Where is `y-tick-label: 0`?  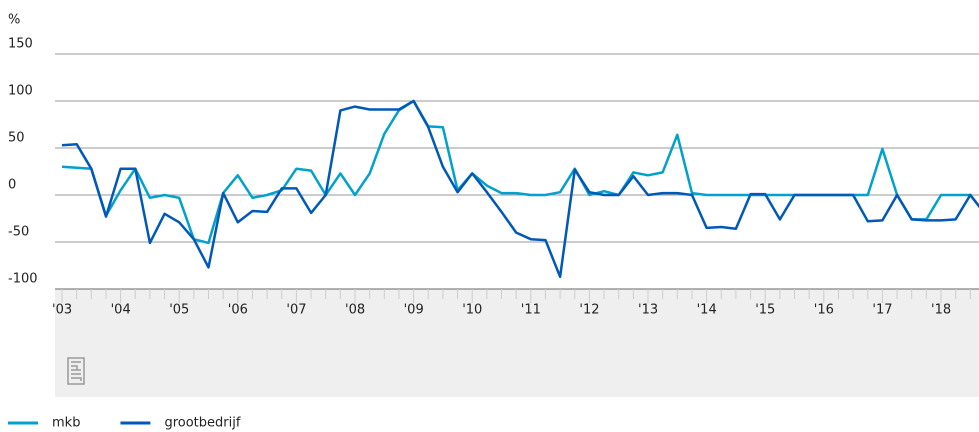 y-tick-label: 0 is located at coordinates (12, 185).